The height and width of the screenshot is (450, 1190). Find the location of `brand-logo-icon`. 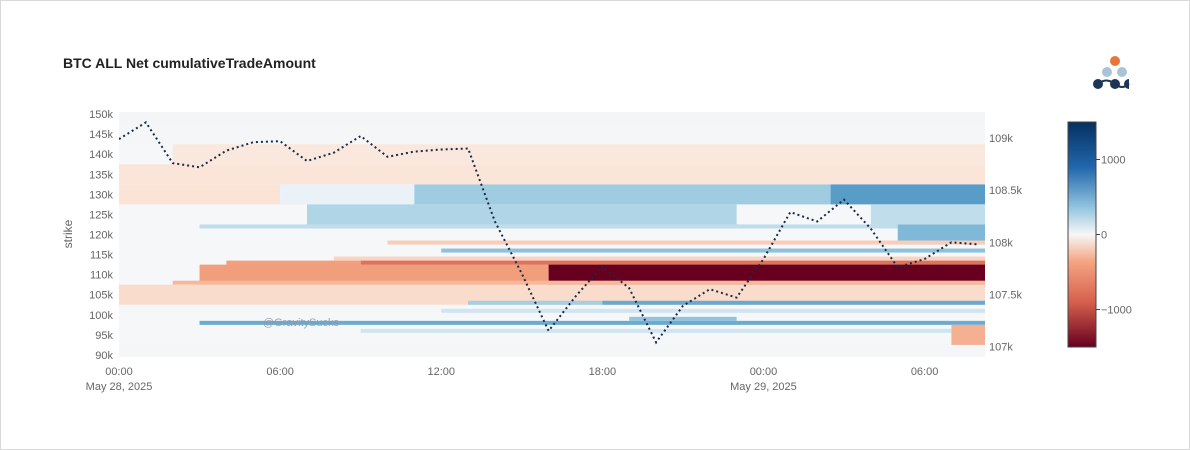

brand-logo-icon is located at coordinates (1111, 72).